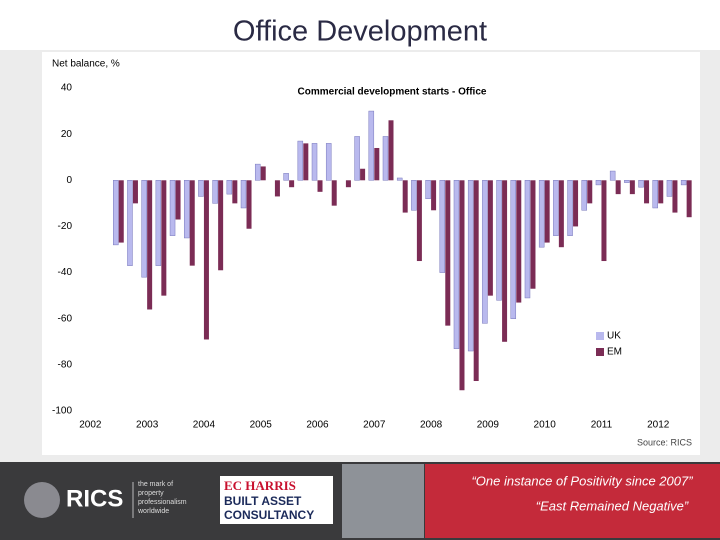 This screenshot has height=540, width=720. Describe the element at coordinates (69, 180) in the screenshot. I see `y-tick-label: 0` at that location.